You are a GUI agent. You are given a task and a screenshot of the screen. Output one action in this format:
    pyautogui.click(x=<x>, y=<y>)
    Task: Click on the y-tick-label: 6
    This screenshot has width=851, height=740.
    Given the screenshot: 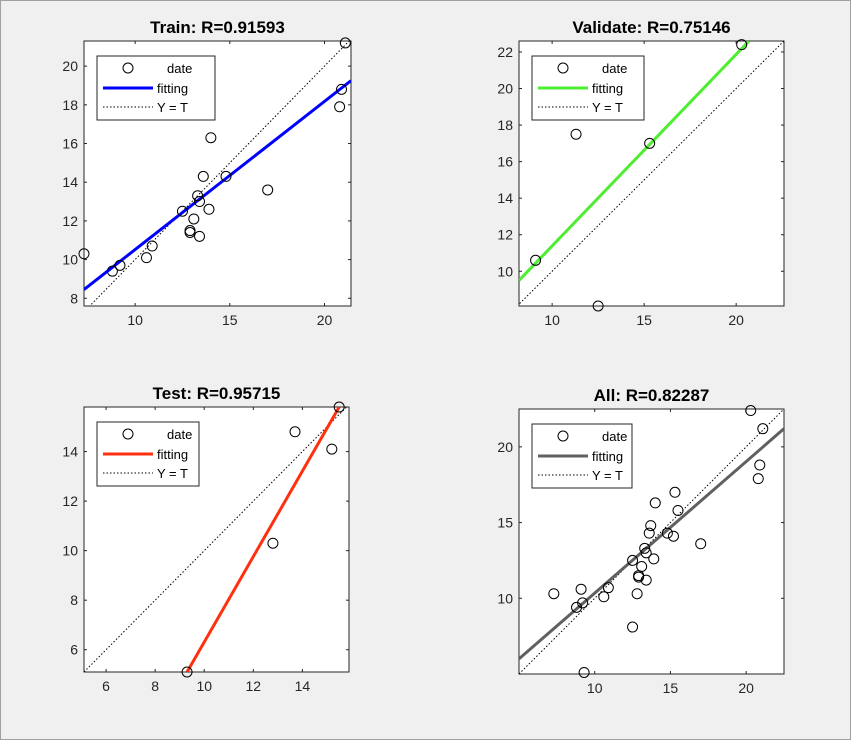 What is the action you would take?
    pyautogui.click(x=74, y=650)
    